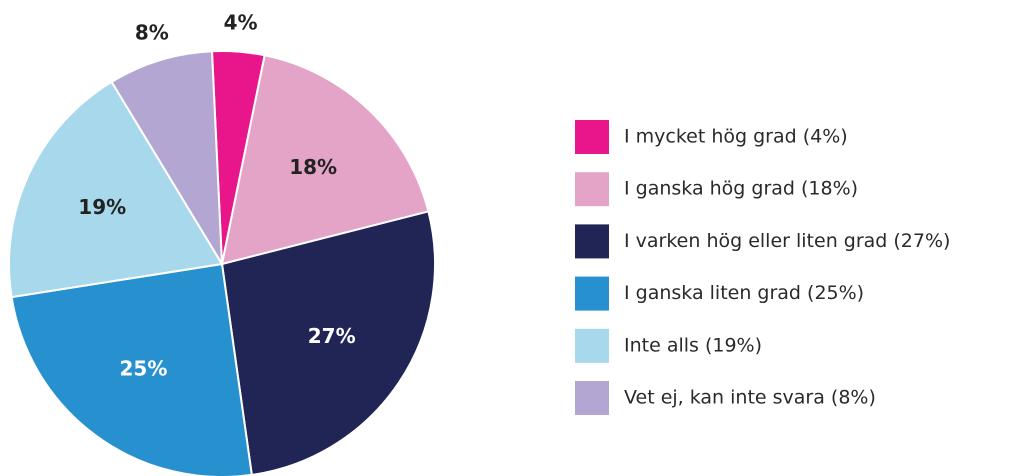  Describe the element at coordinates (241, 23) in the screenshot. I see `data-label: 4%` at that location.